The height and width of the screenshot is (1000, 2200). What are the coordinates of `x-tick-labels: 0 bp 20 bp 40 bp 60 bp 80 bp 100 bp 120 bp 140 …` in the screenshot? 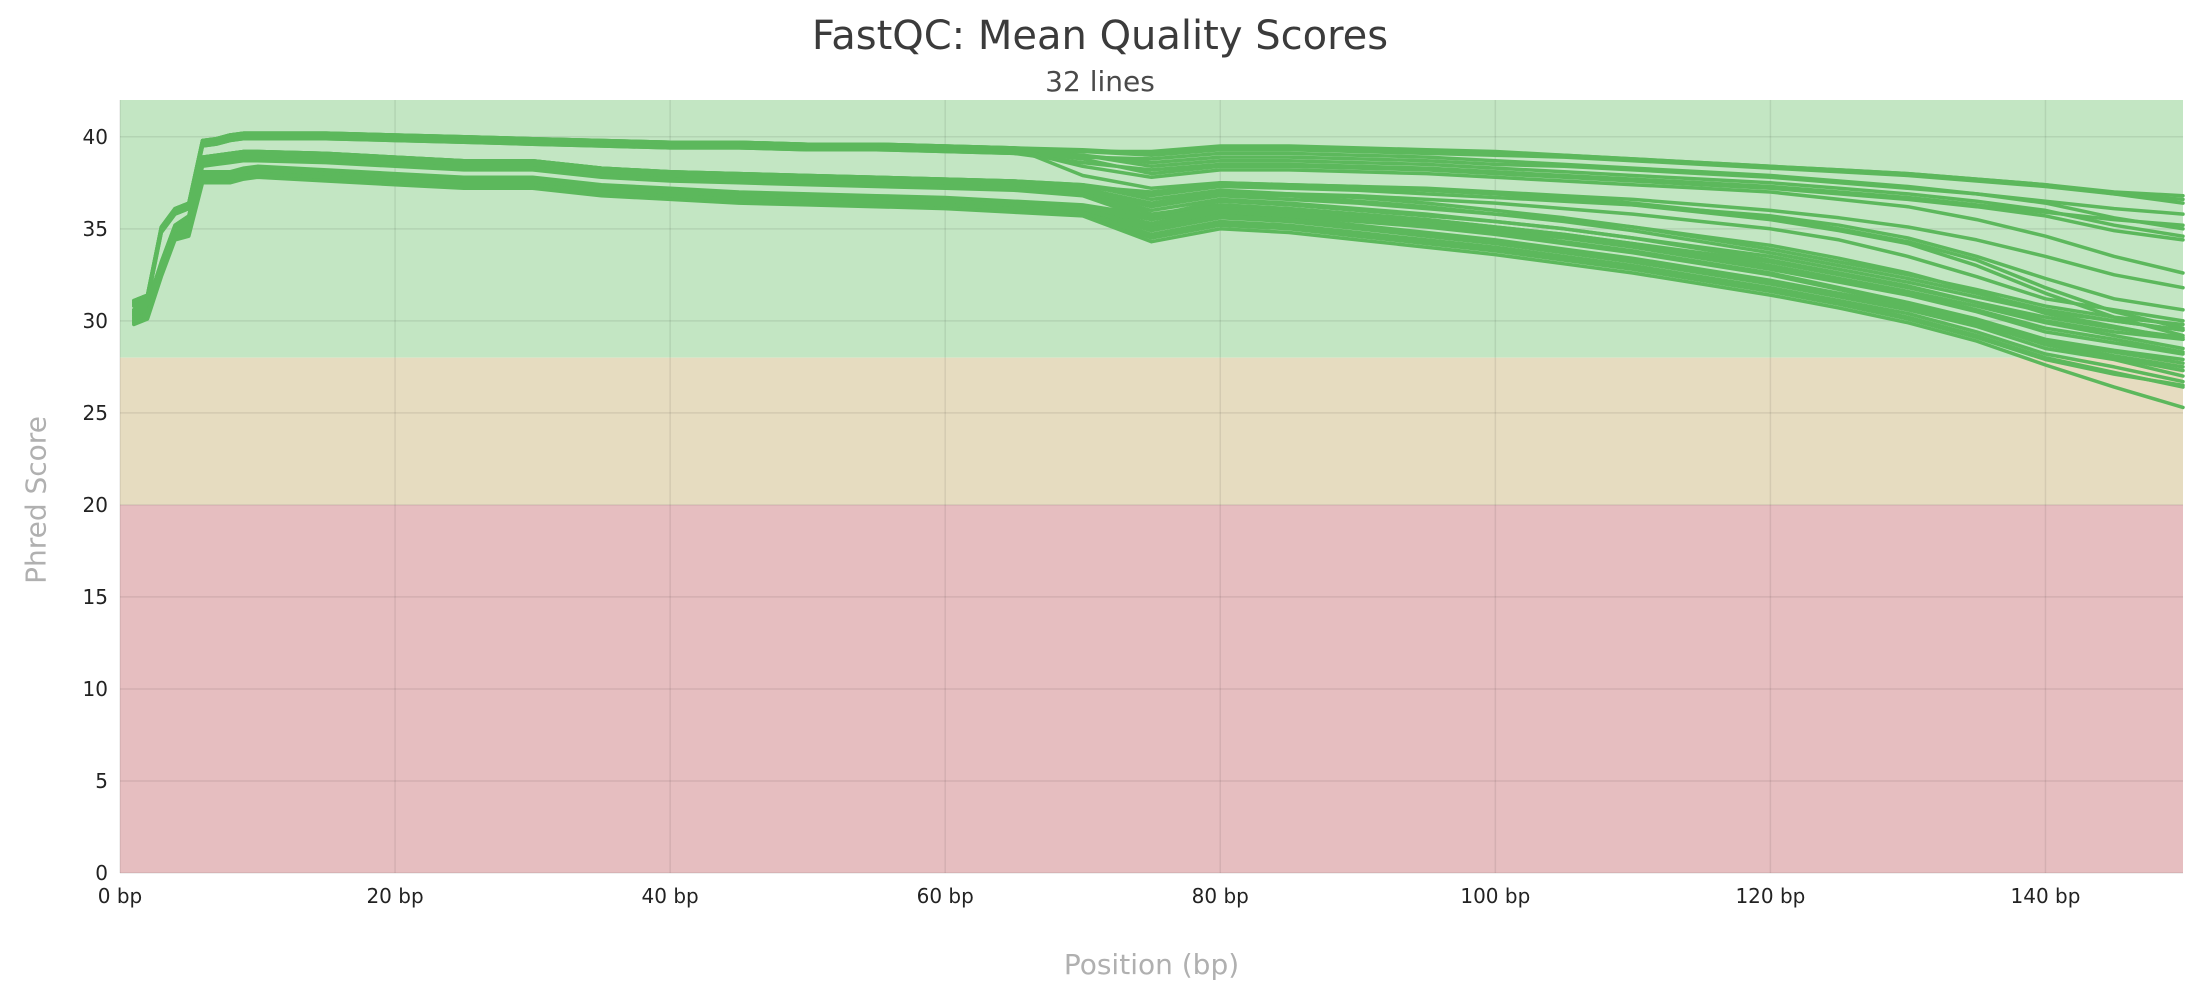 It's located at (1089, 896).